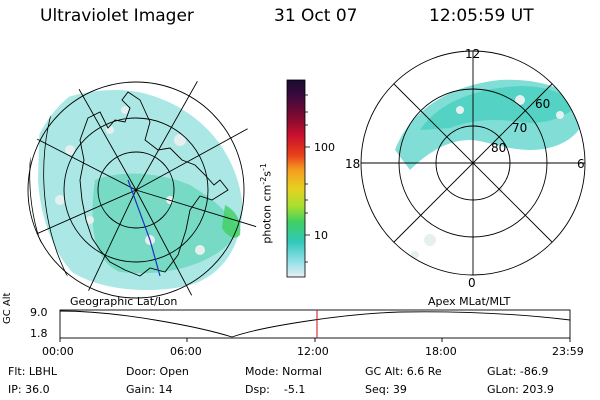 The width and height of the screenshot is (600, 400). What do you see at coordinates (497, 108) in the screenshot?
I see `right-oval-core` at bounding box center [497, 108].